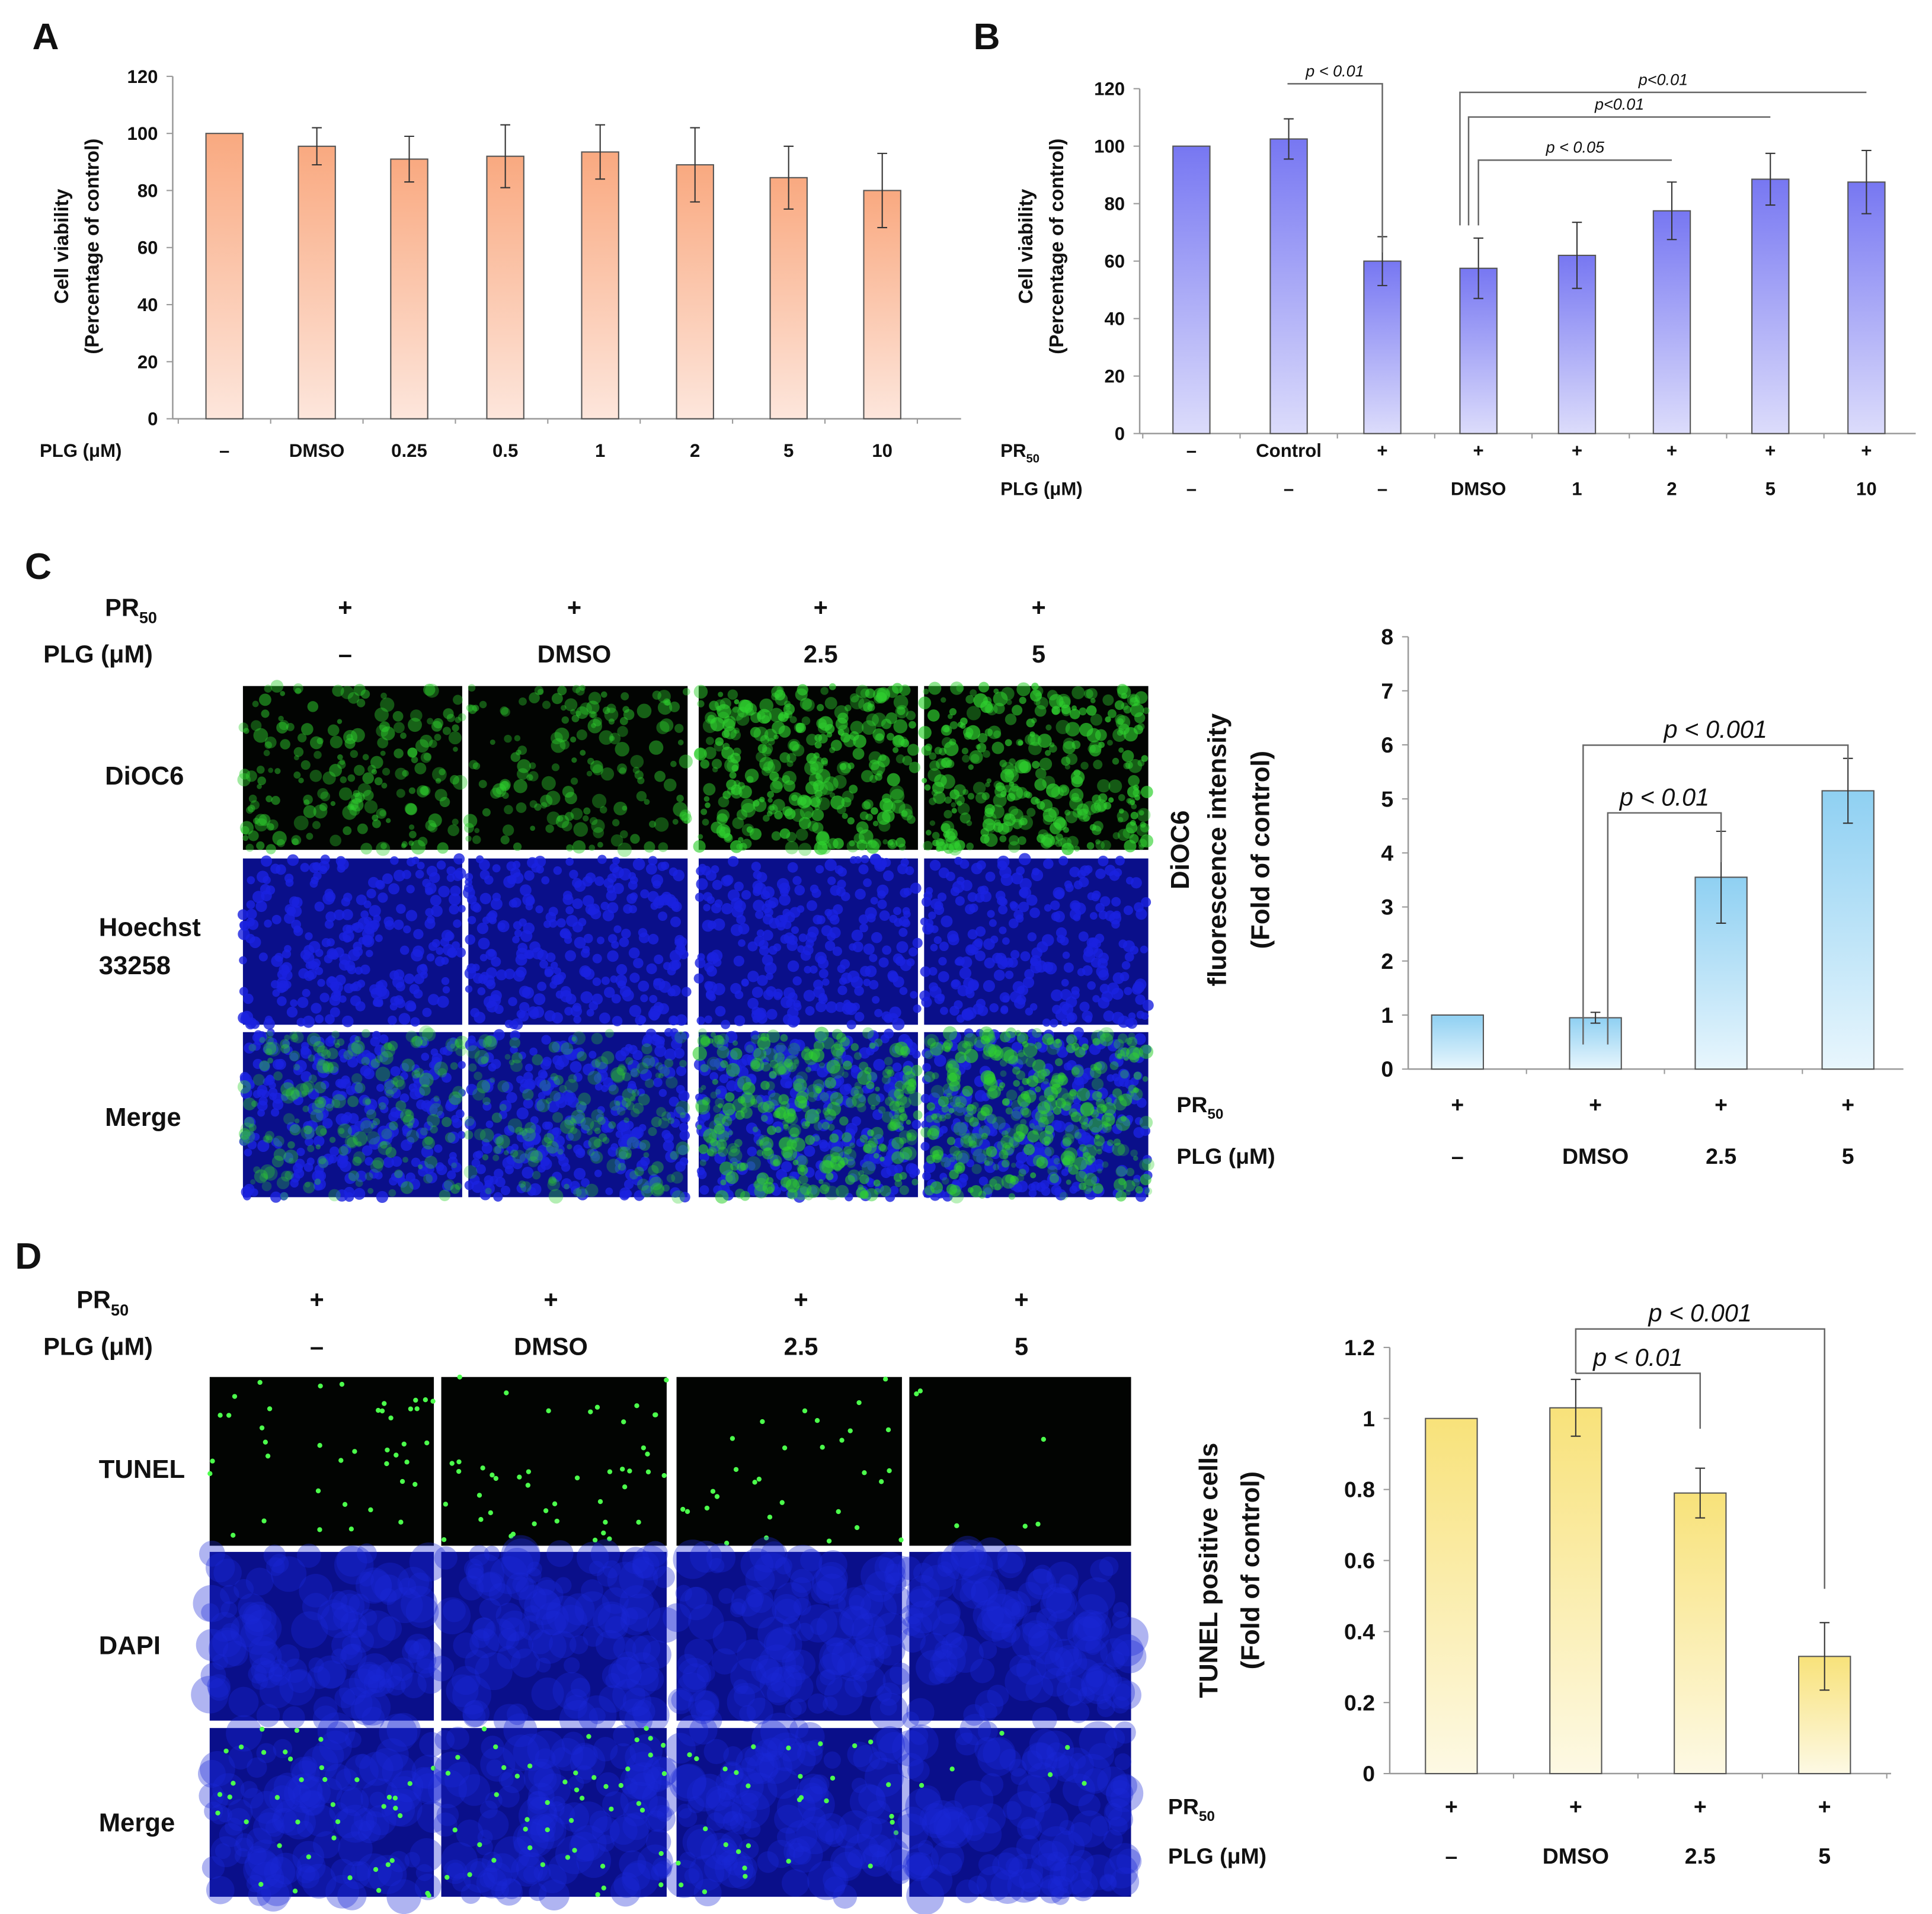 The width and height of the screenshot is (1932, 1914). What do you see at coordinates (38, 566) in the screenshot?
I see `panel-letter-c: C` at bounding box center [38, 566].